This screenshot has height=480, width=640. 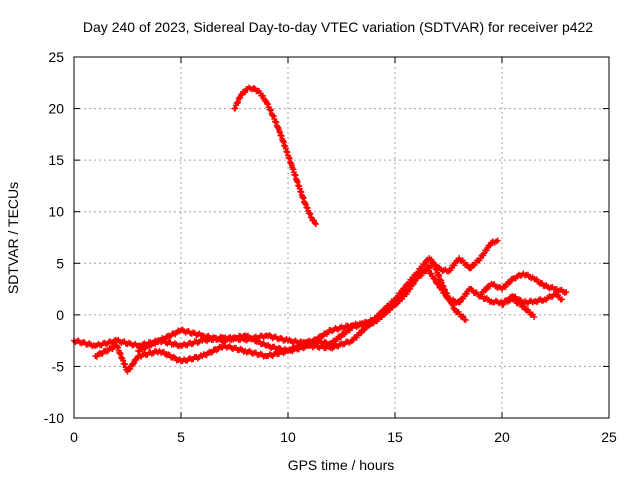 I want to click on y-tick-label: 20, so click(x=56, y=109).